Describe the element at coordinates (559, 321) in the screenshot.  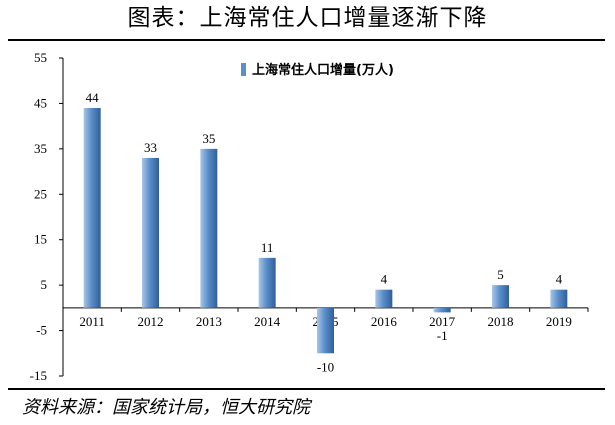
I see `x-tick-label: 2019` at that location.